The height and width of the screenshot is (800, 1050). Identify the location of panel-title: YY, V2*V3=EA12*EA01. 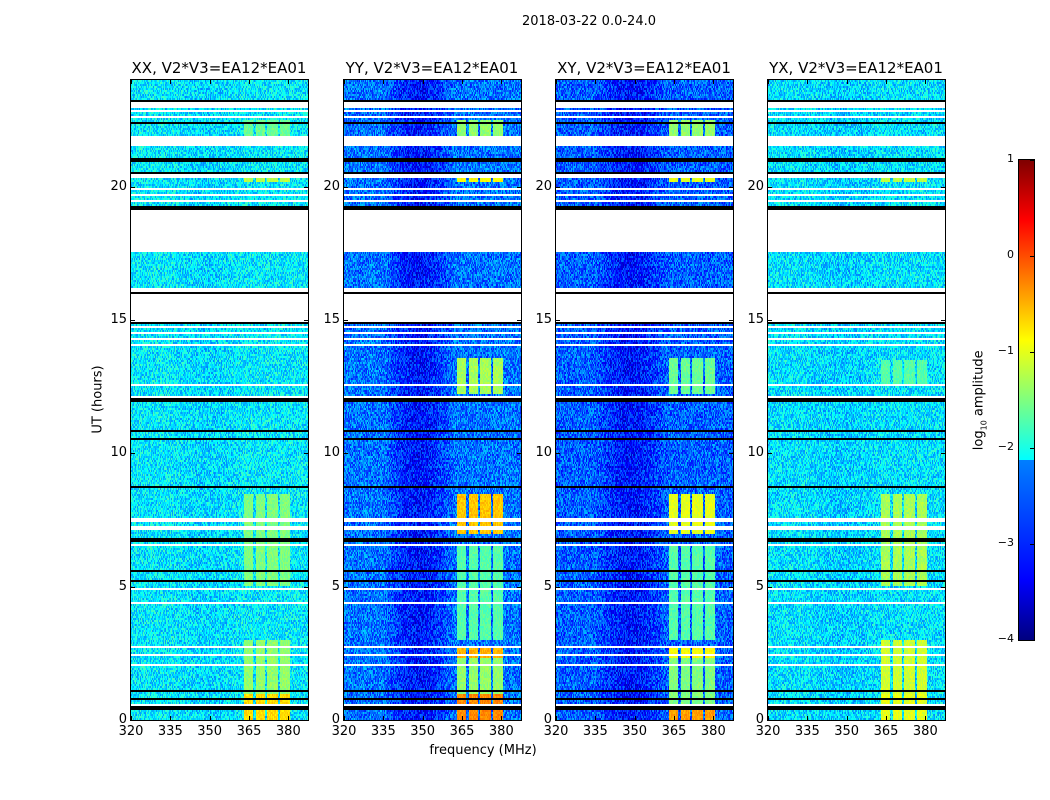
(432, 68).